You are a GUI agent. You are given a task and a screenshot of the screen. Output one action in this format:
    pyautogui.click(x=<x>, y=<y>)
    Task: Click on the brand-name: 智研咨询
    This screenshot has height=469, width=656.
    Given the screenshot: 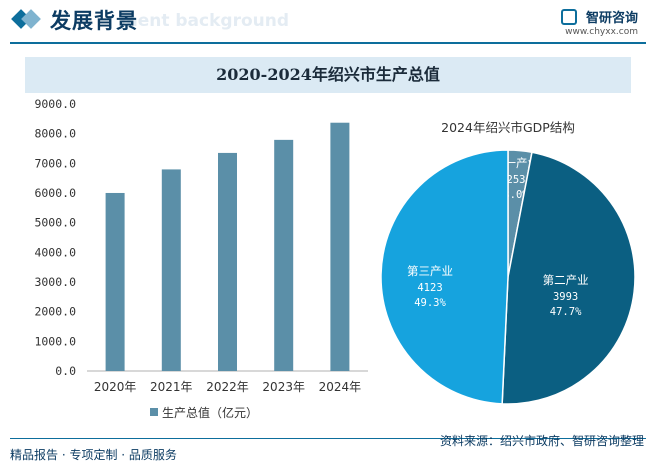 What is the action you would take?
    pyautogui.click(x=611, y=18)
    